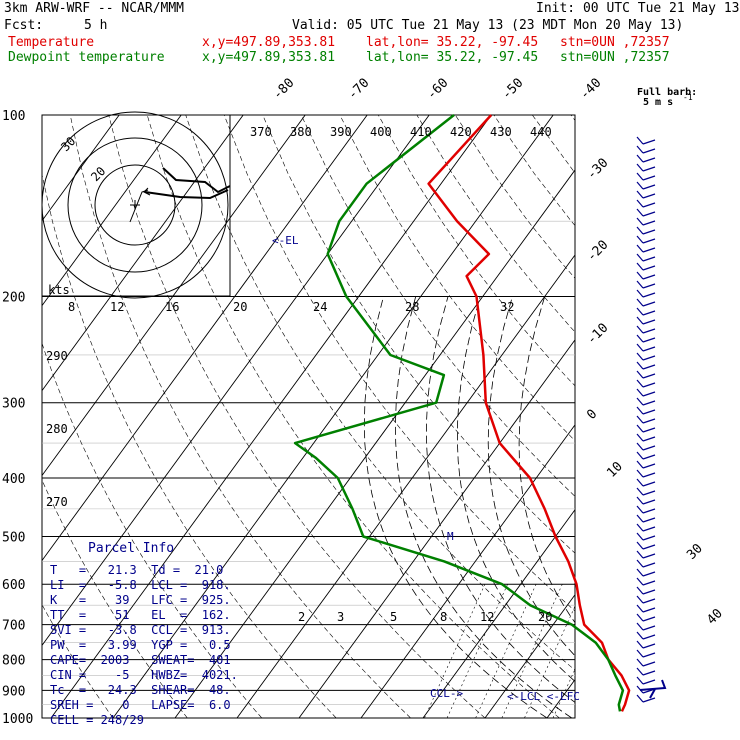  What do you see at coordinates (71, 307) in the screenshot?
I see `mixing-ratio-label: 8` at bounding box center [71, 307].